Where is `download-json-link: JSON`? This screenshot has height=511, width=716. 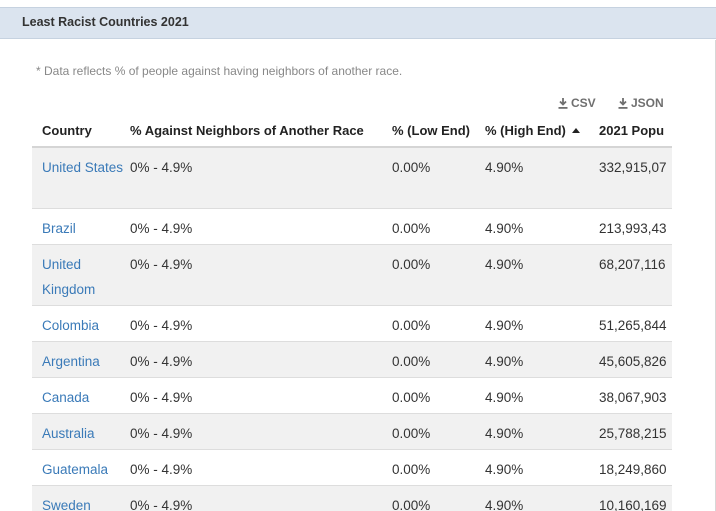 download-json-link: JSON is located at coordinates (641, 103).